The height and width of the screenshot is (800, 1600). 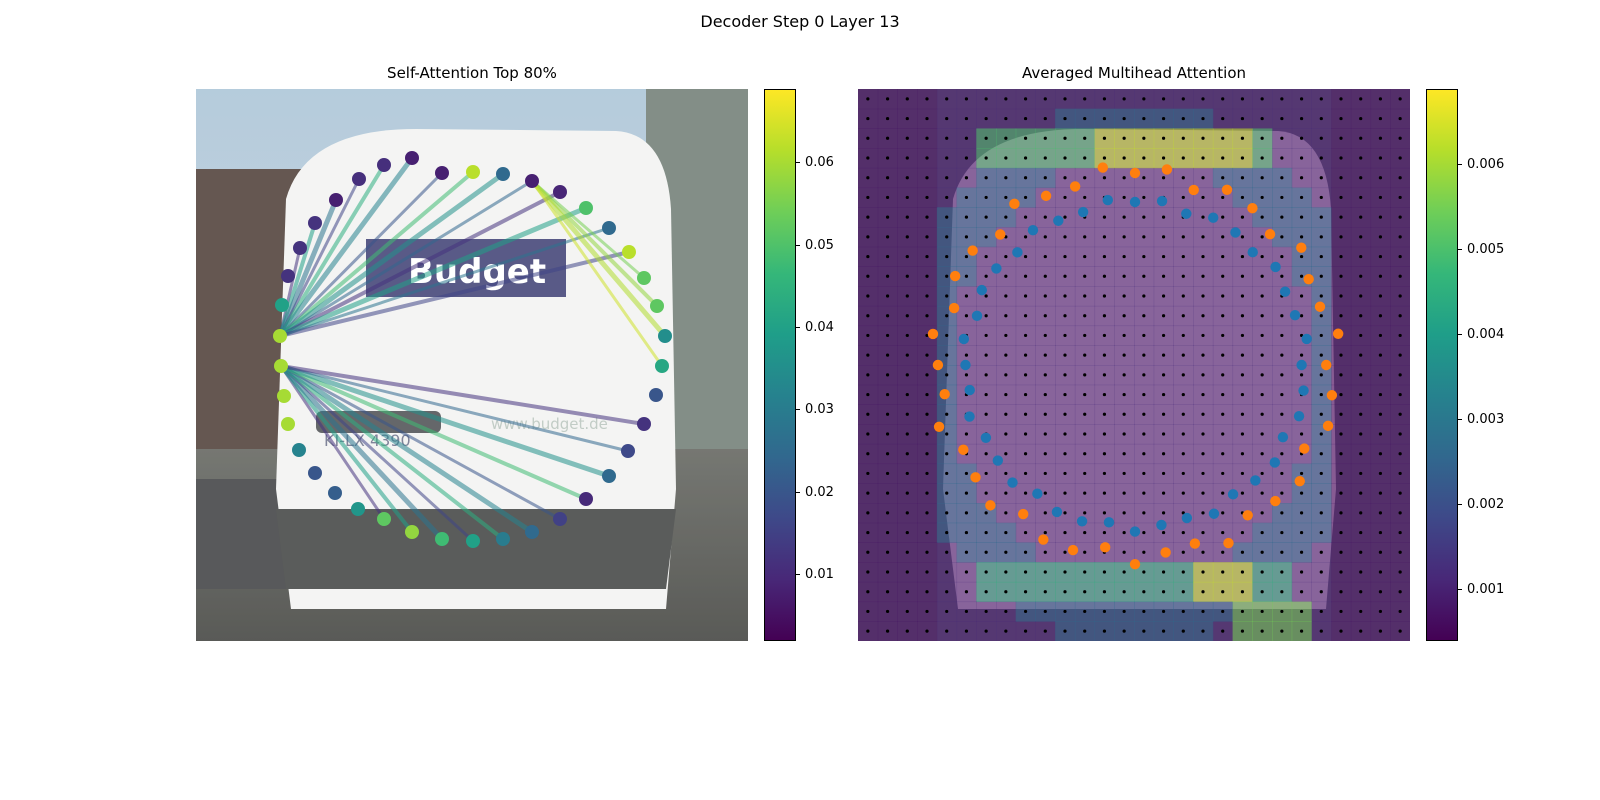 I want to click on left-panel-title: Self-Attention Top 80%, so click(x=472, y=73).